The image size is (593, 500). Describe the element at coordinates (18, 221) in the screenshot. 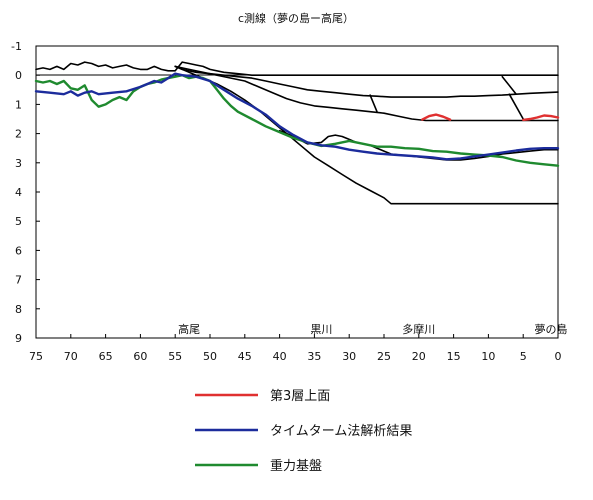

I see `y-tick-label: 5` at that location.